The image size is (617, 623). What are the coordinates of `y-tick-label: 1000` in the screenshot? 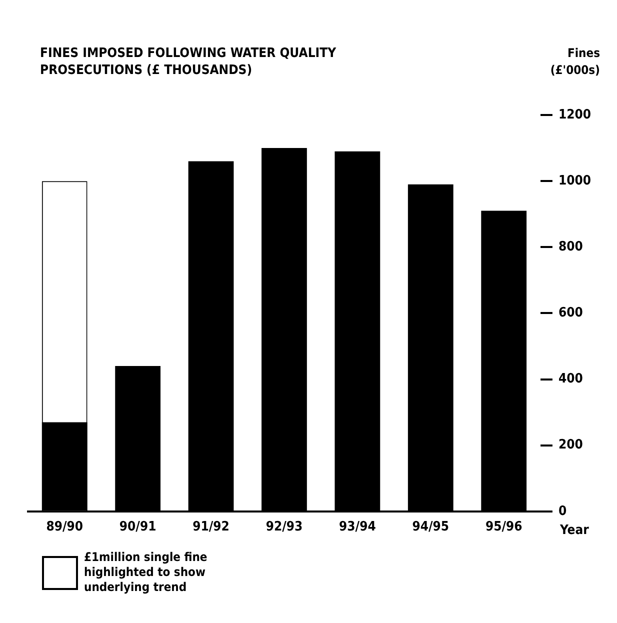 It's located at (575, 180).